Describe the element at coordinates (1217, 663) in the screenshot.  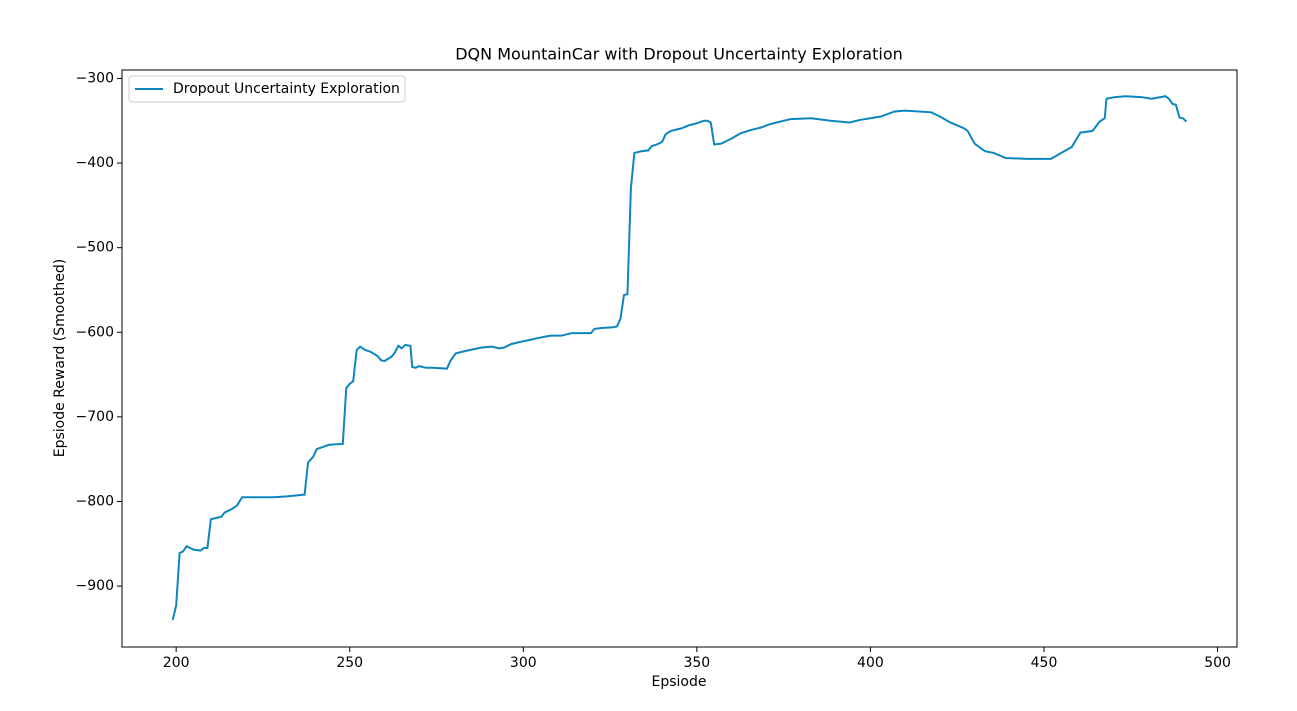
I see `x-tick-label: 500` at that location.